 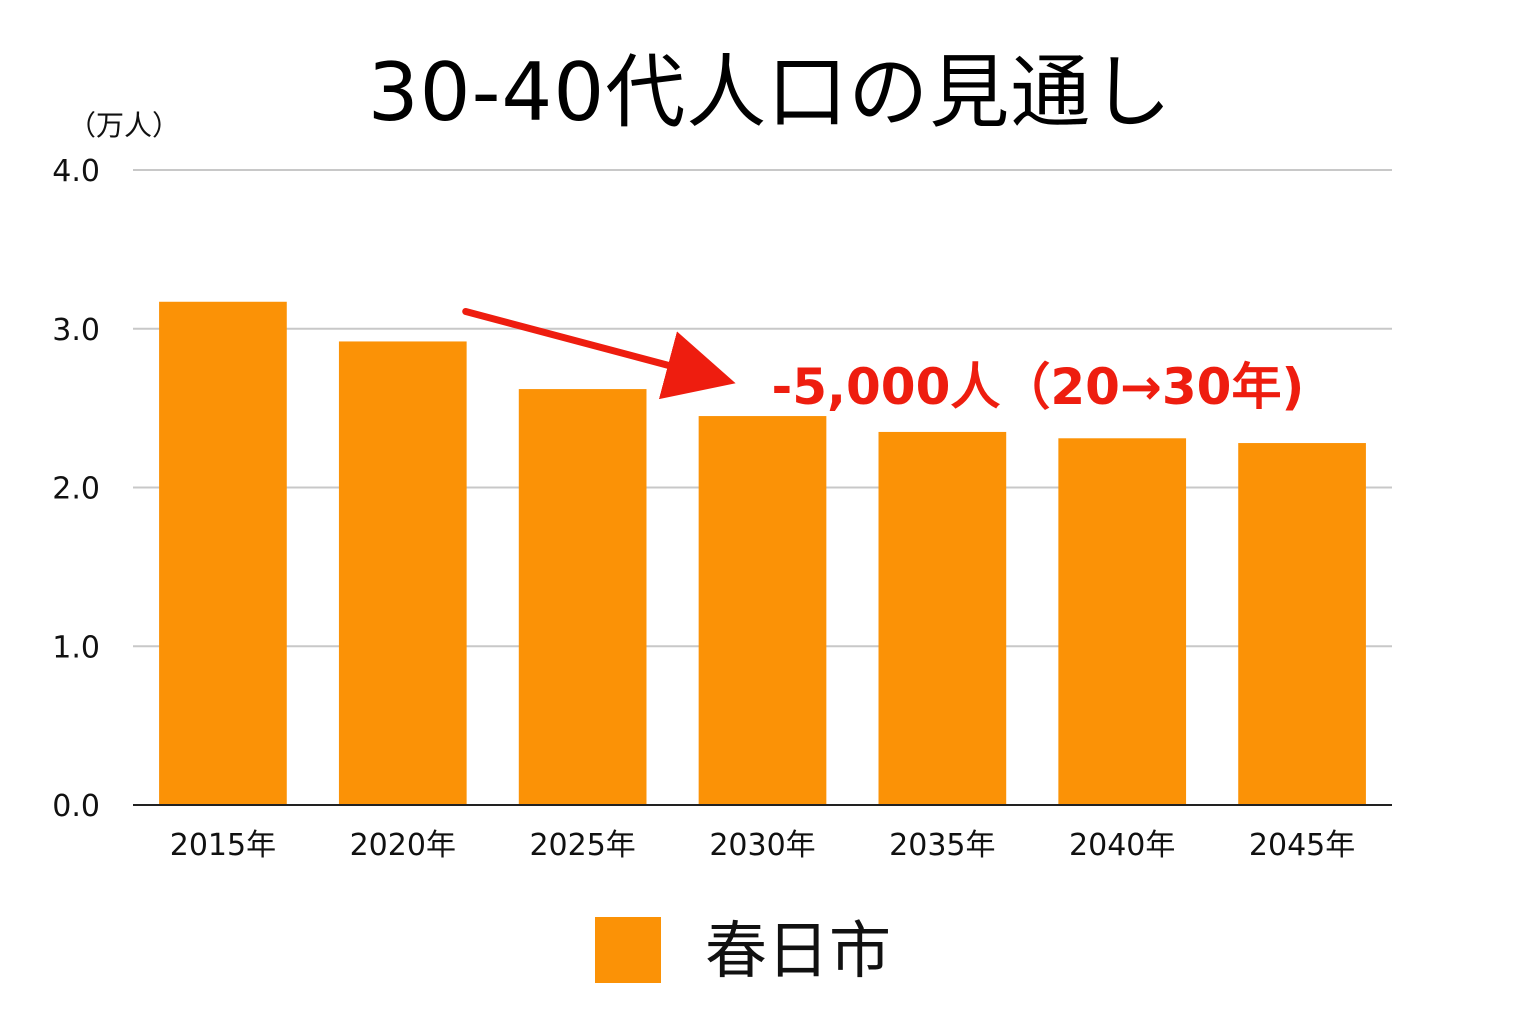 I want to click on x-tick-label: 2025年, so click(x=582, y=845).